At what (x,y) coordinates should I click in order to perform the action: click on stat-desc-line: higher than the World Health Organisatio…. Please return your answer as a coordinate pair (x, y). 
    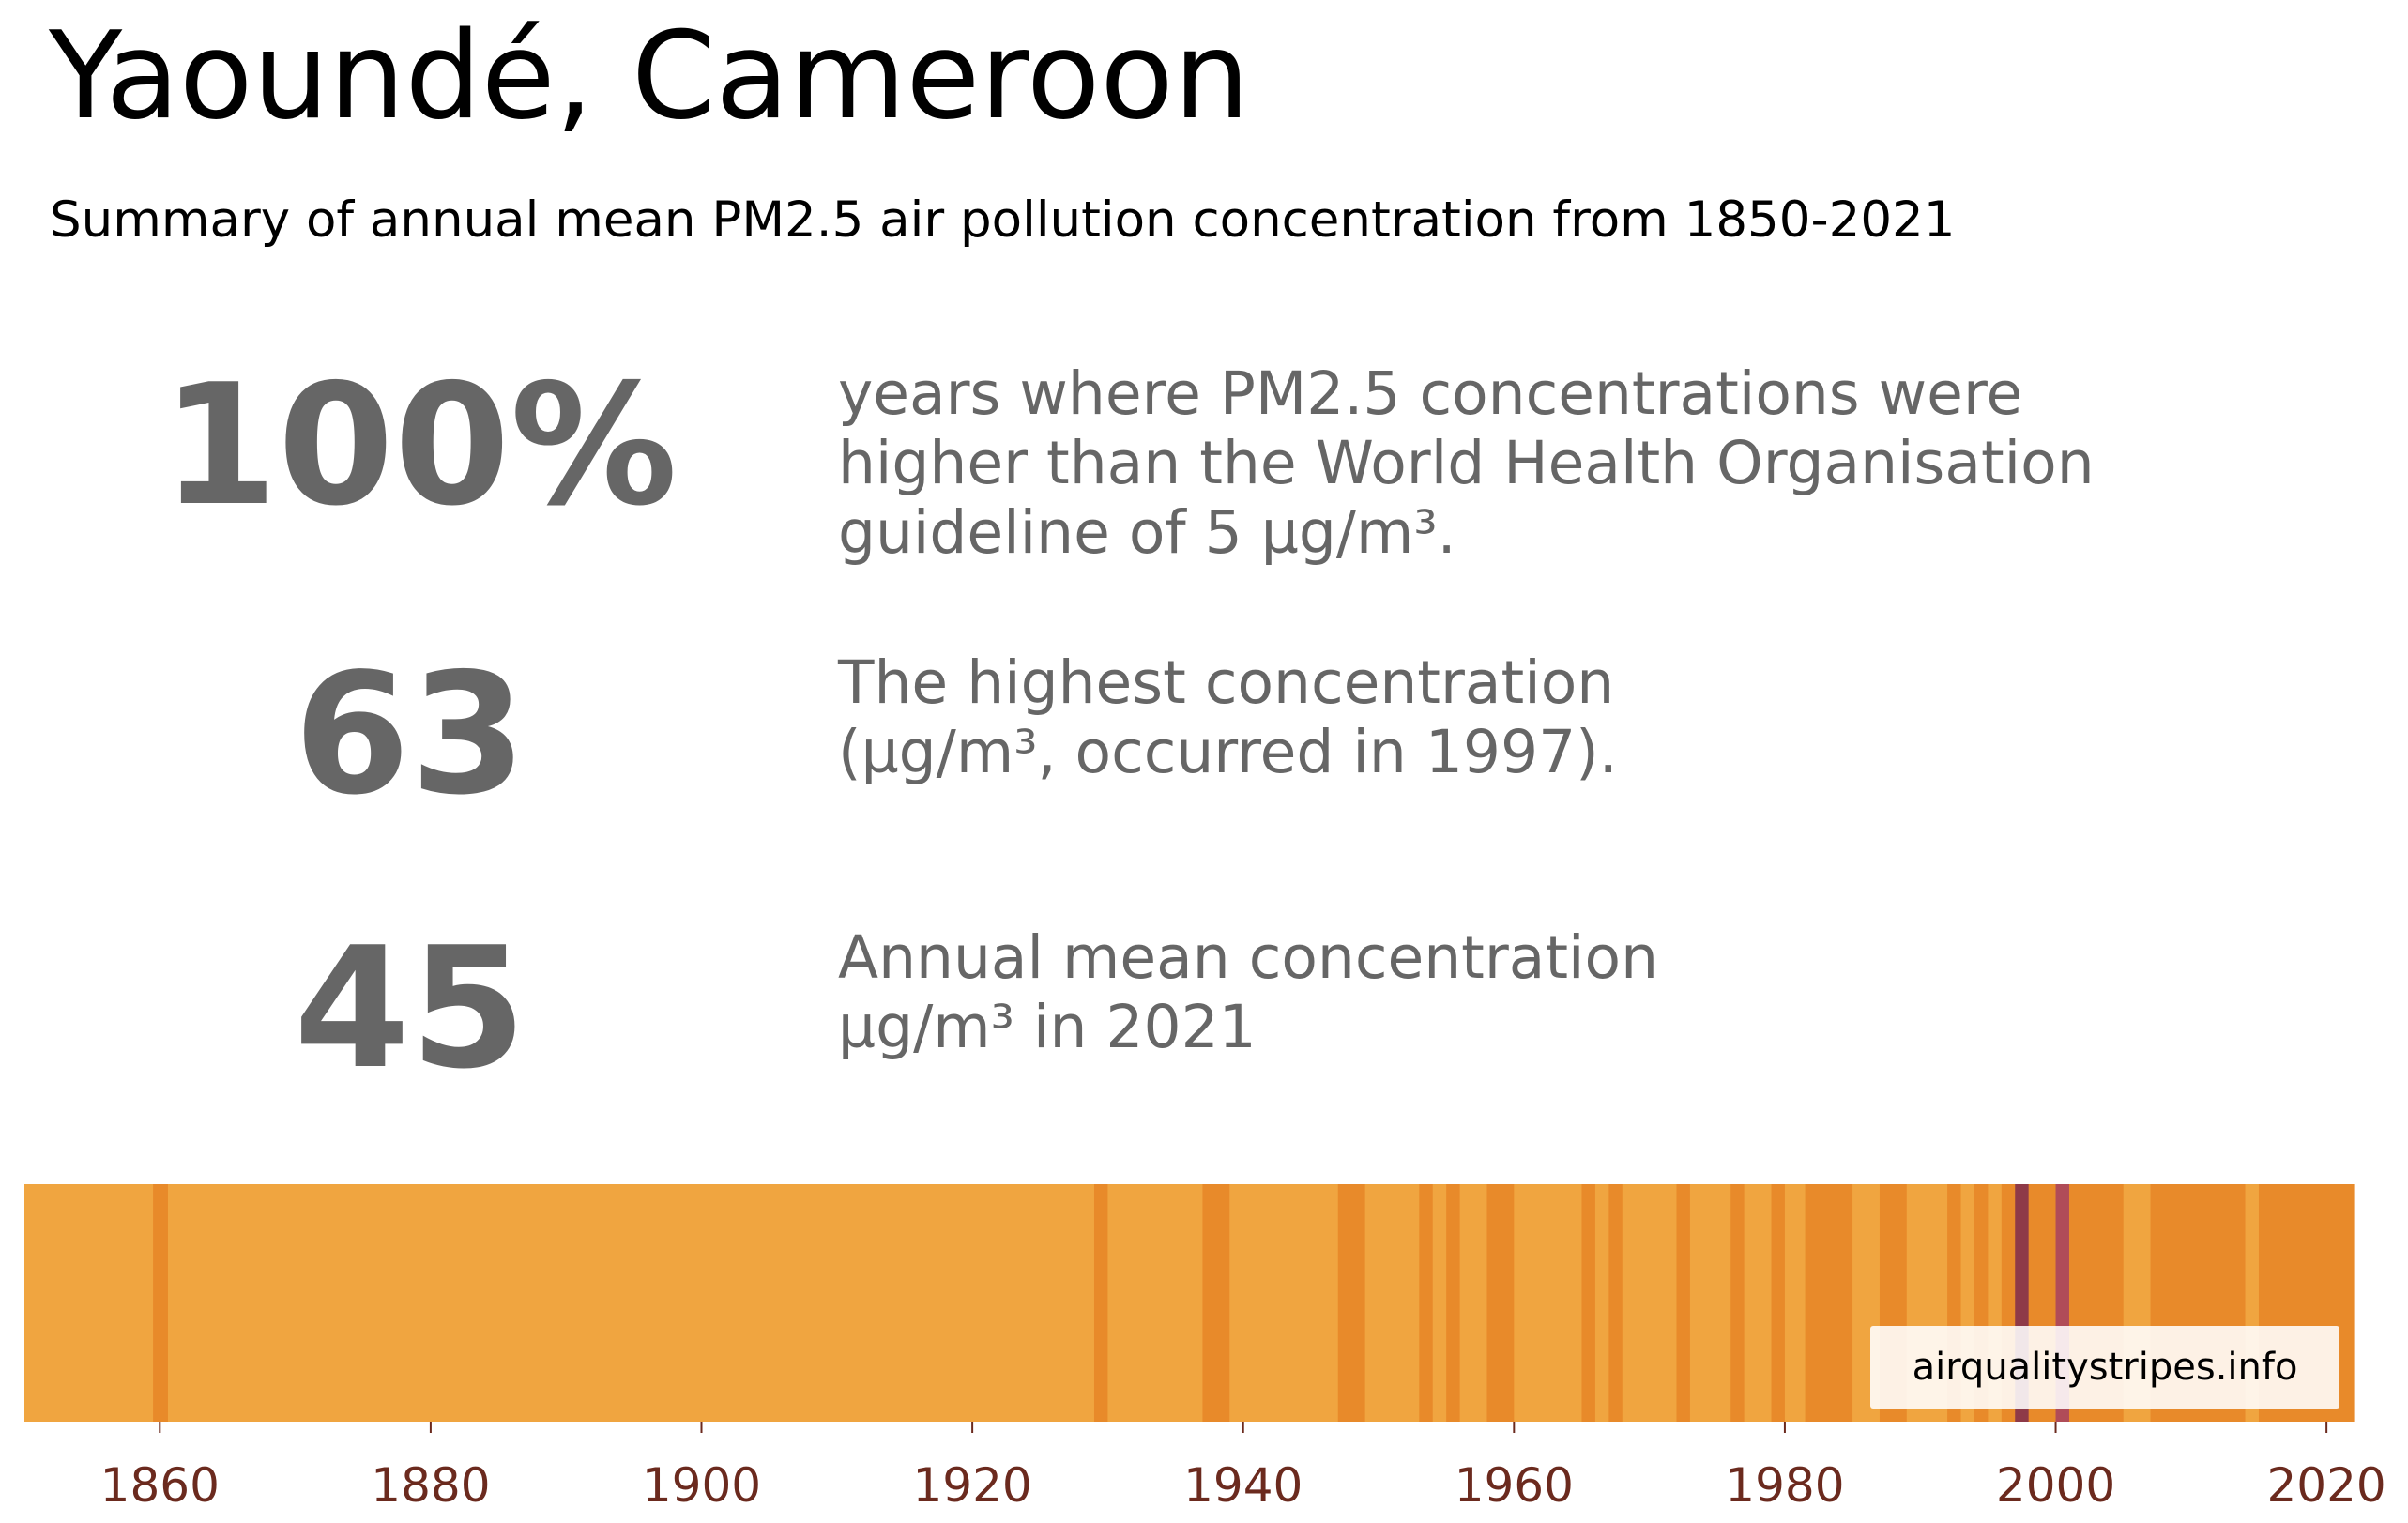
    Looking at the image, I should click on (1466, 463).